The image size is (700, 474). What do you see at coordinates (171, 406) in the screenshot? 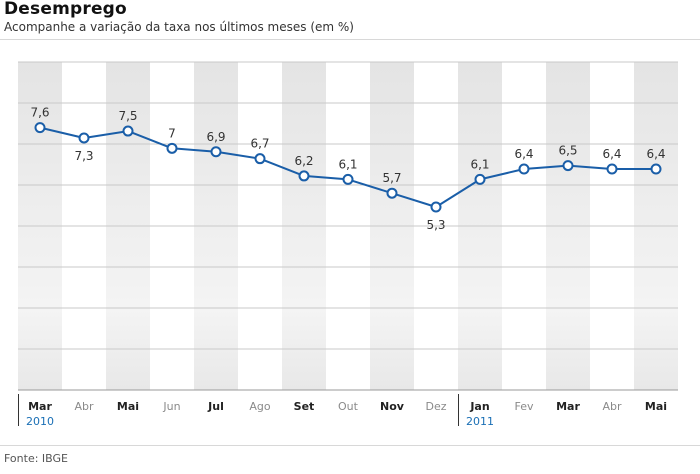
I see `x-tick-label: Jun` at bounding box center [171, 406].